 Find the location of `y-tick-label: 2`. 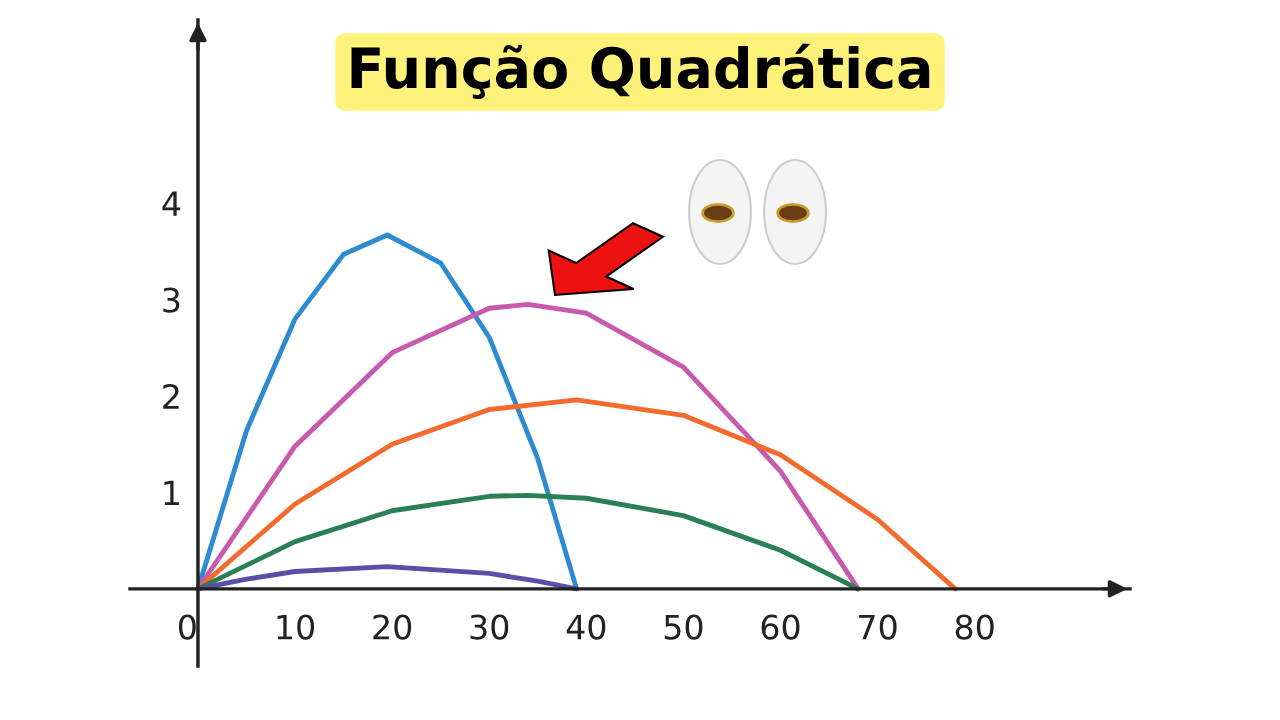

y-tick-label: 2 is located at coordinates (171, 396).